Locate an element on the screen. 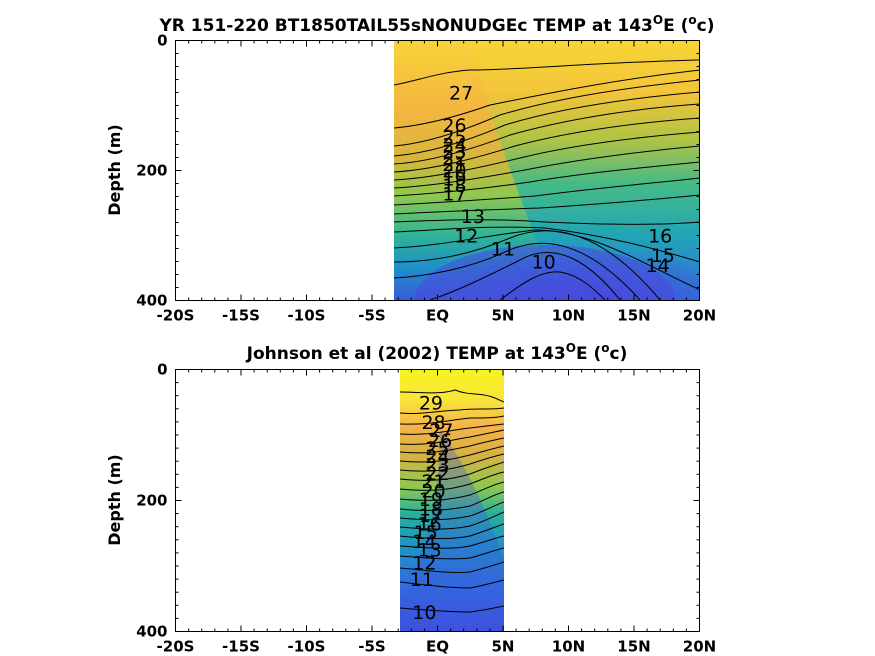  isotherm-13-obs is located at coordinates (452, 553).